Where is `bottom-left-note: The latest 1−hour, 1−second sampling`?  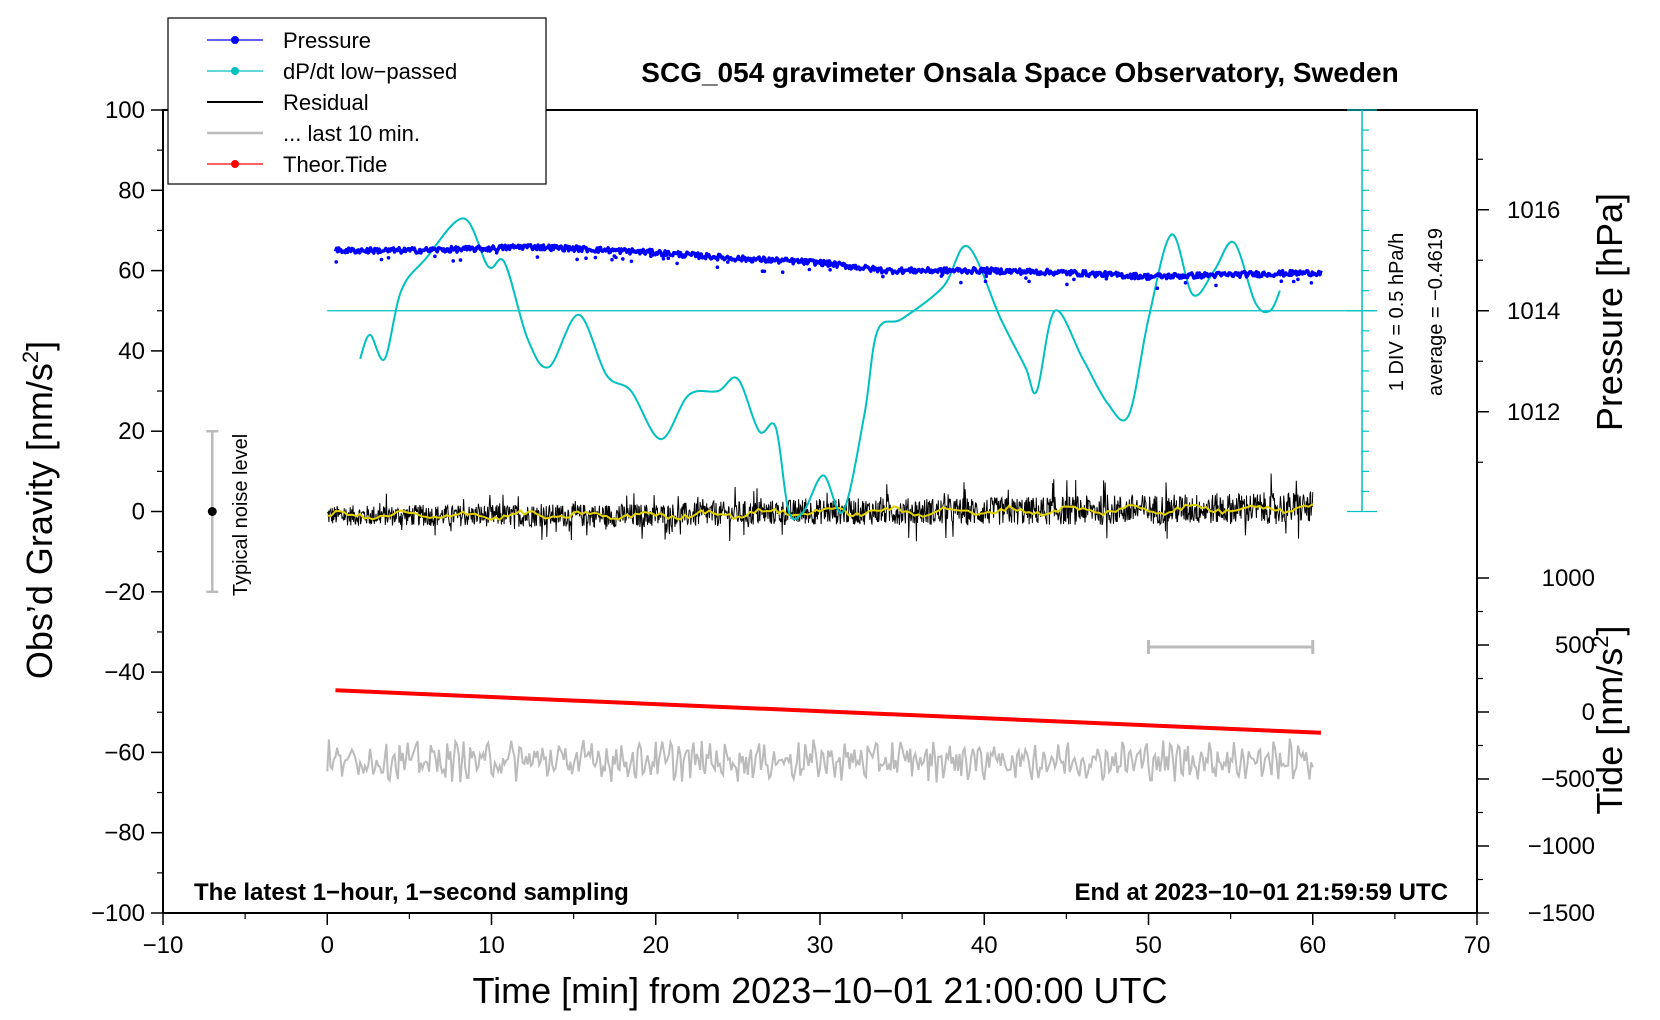
bottom-left-note: The latest 1−hour, 1−second sampling is located at coordinates (411, 892).